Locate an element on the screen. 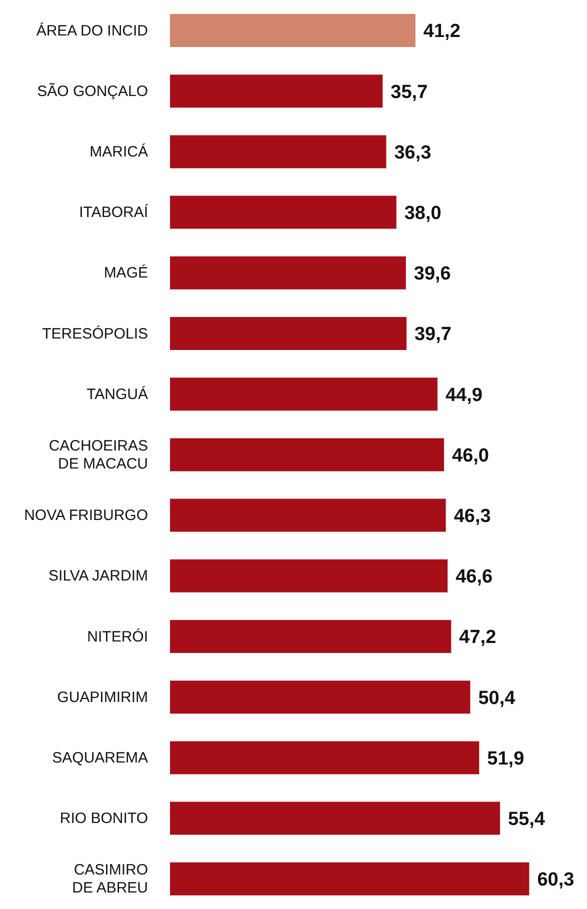 The height and width of the screenshot is (909, 587). data-label: 60,3 is located at coordinates (555, 880).